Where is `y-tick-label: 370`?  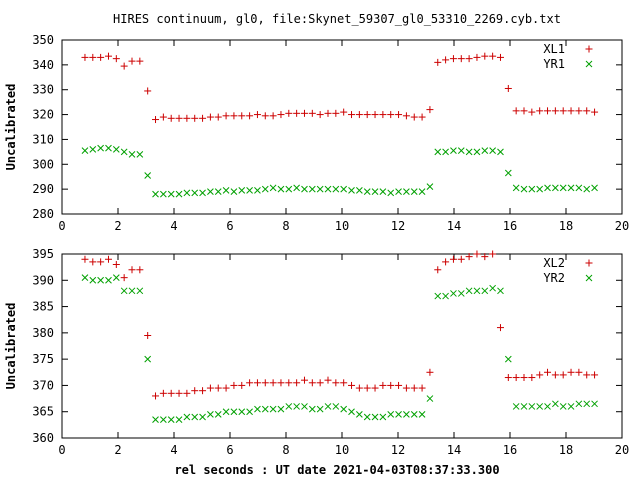
y-tick-label: 370 is located at coordinates (43, 385).